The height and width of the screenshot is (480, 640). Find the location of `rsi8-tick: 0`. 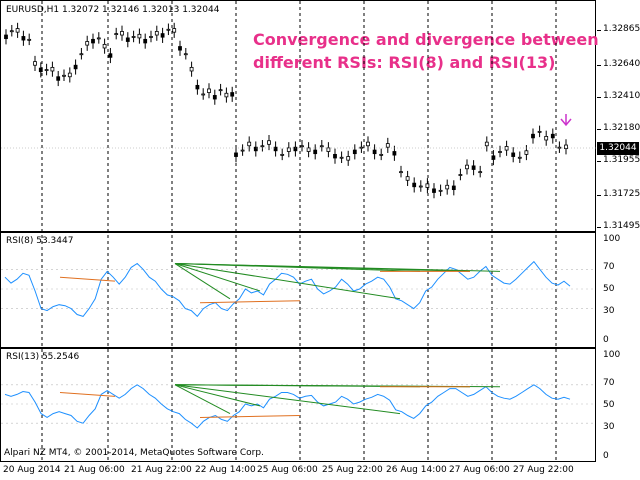

rsi8-tick: 0 is located at coordinates (606, 340).